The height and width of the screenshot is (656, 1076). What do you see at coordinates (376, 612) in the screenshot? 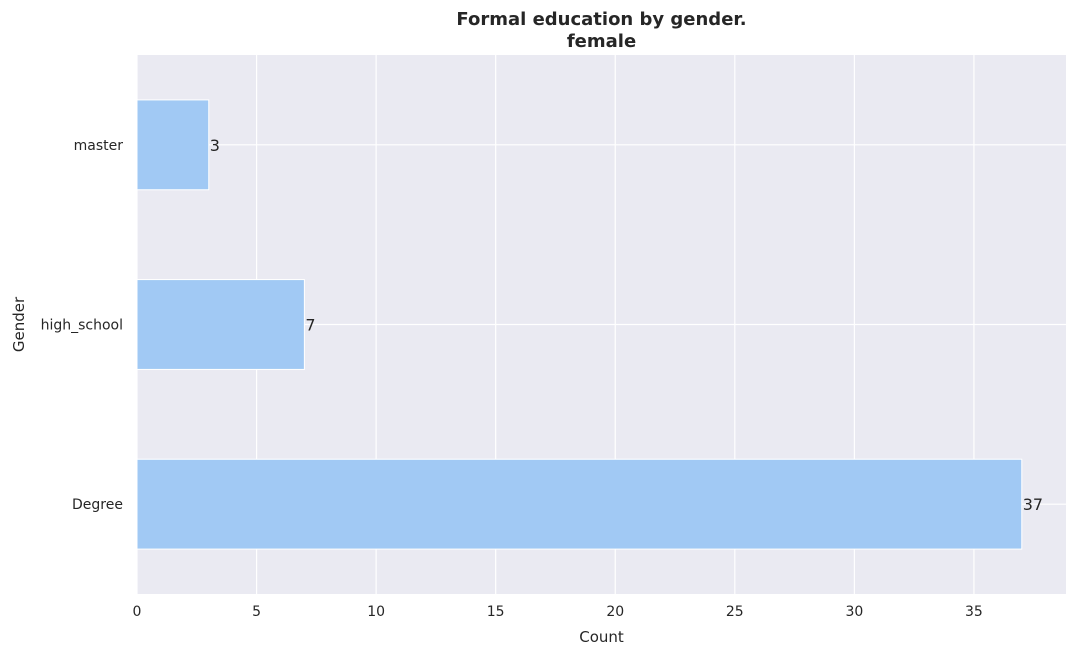
I see `x-tick-label: 10` at bounding box center [376, 612].